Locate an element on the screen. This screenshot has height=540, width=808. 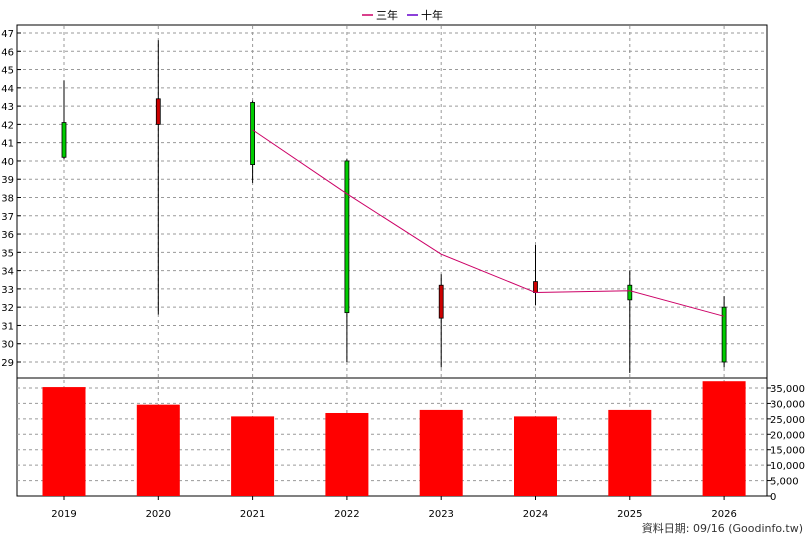
price-tick-label: 43 is located at coordinates (7, 107).